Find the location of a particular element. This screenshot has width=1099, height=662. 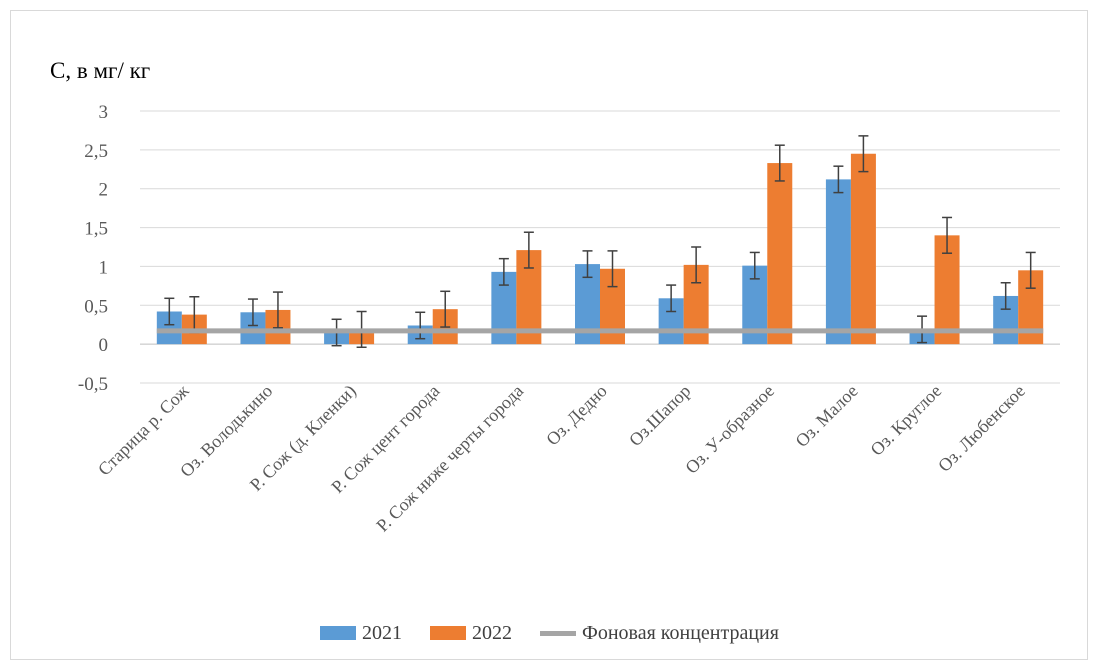

y-tick-label: 1,5 is located at coordinates (96, 229).